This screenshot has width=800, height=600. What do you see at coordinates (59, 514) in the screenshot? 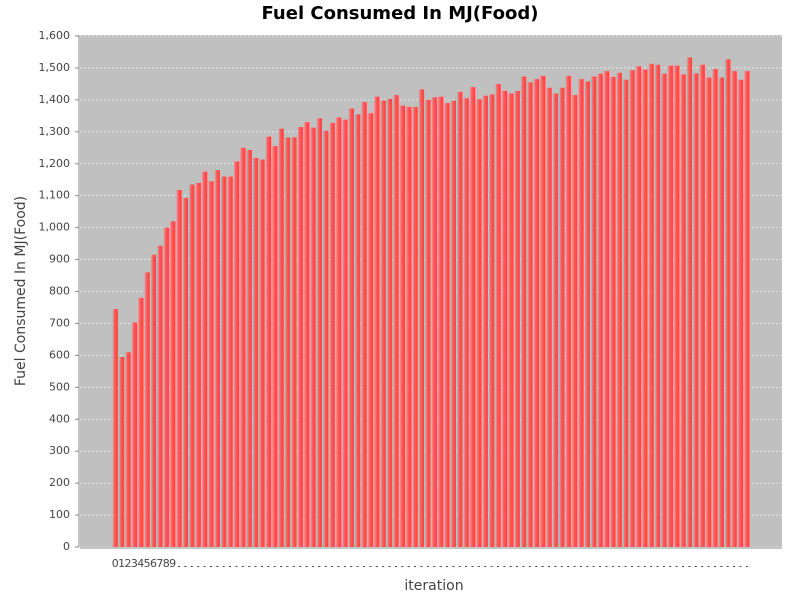
I see `y-tick-label: 100` at bounding box center [59, 514].